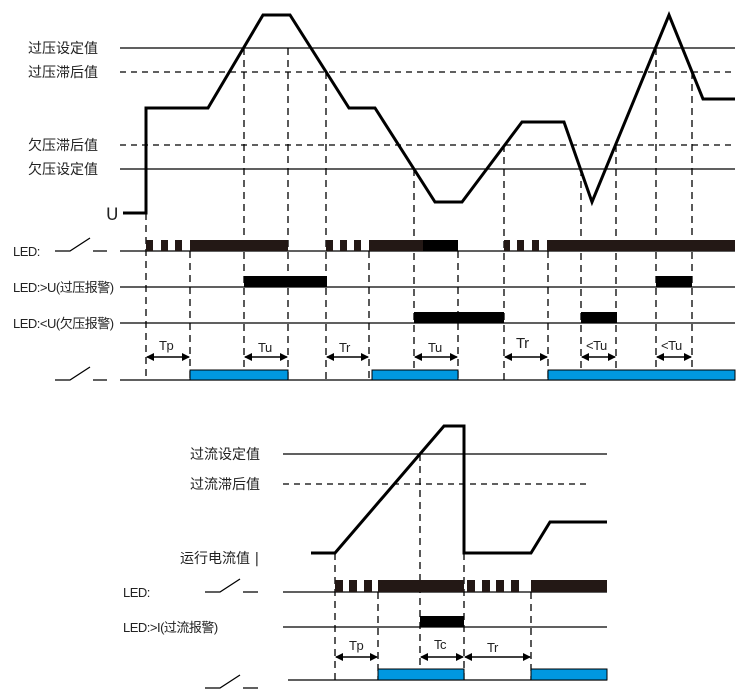  What do you see at coordinates (63, 170) in the screenshot?
I see `under-voltage-set-label: 欠压设定值` at bounding box center [63, 170].